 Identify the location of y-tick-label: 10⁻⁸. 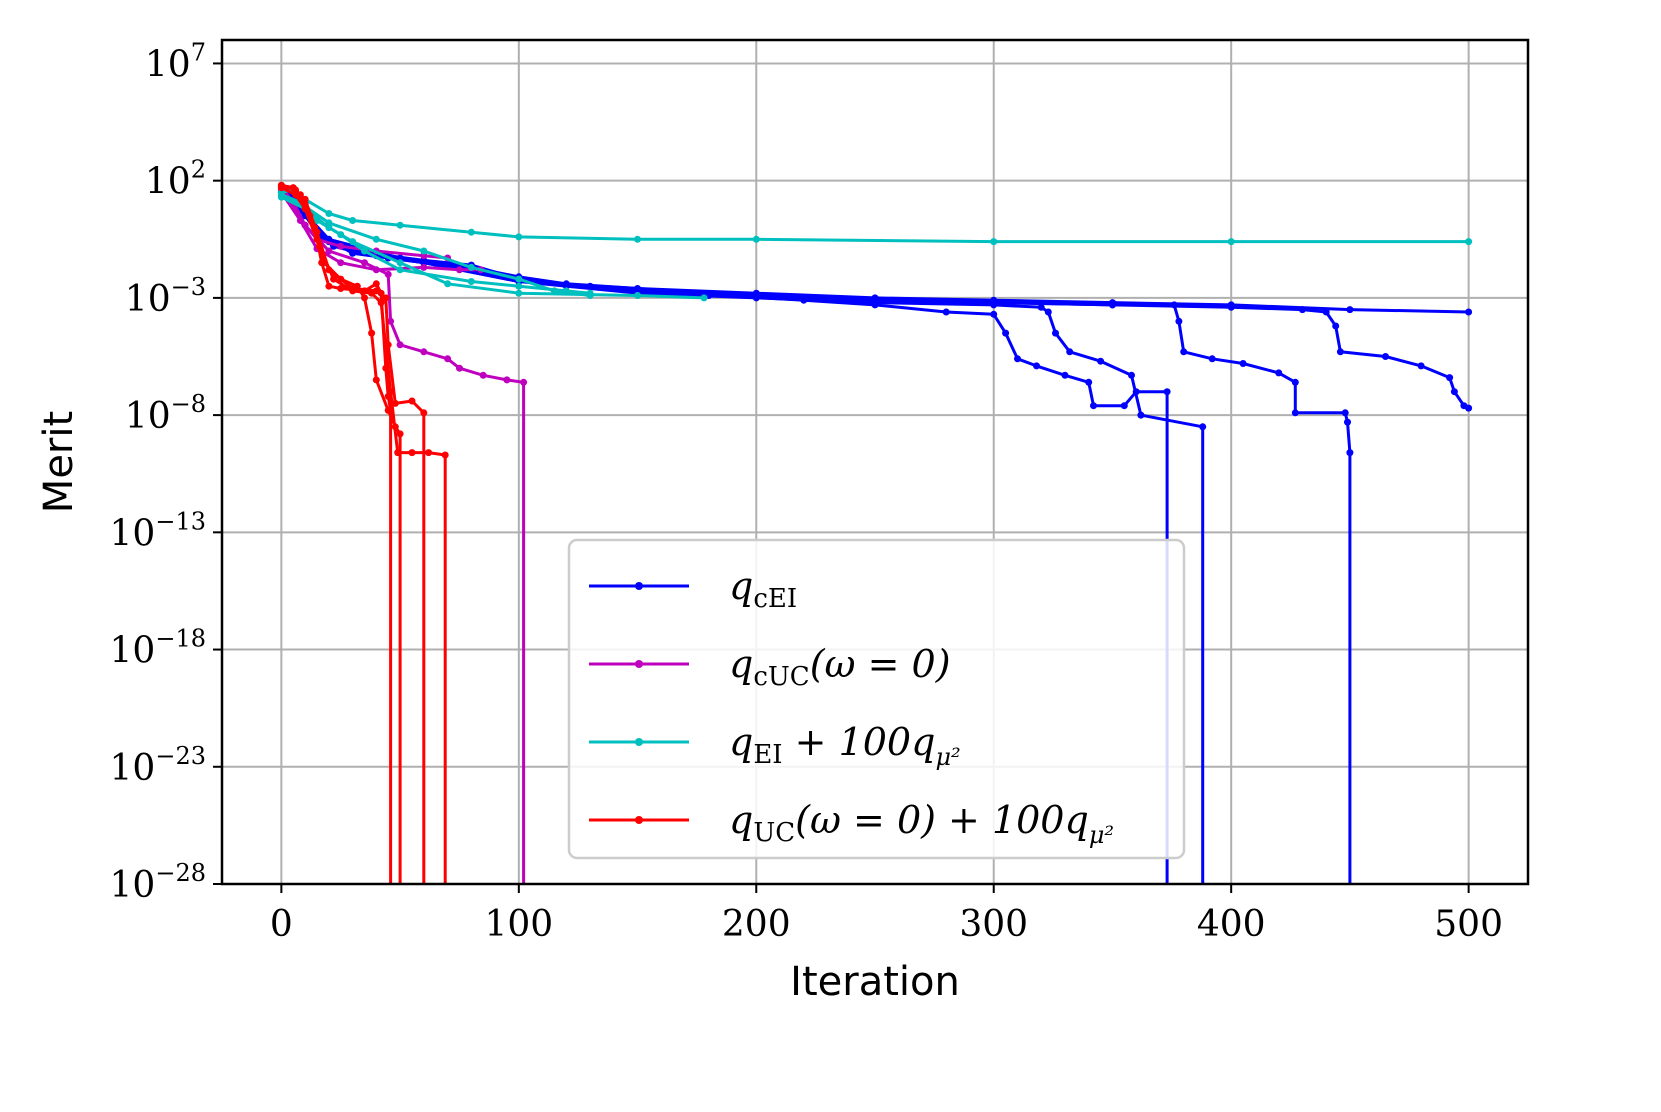
(165, 413).